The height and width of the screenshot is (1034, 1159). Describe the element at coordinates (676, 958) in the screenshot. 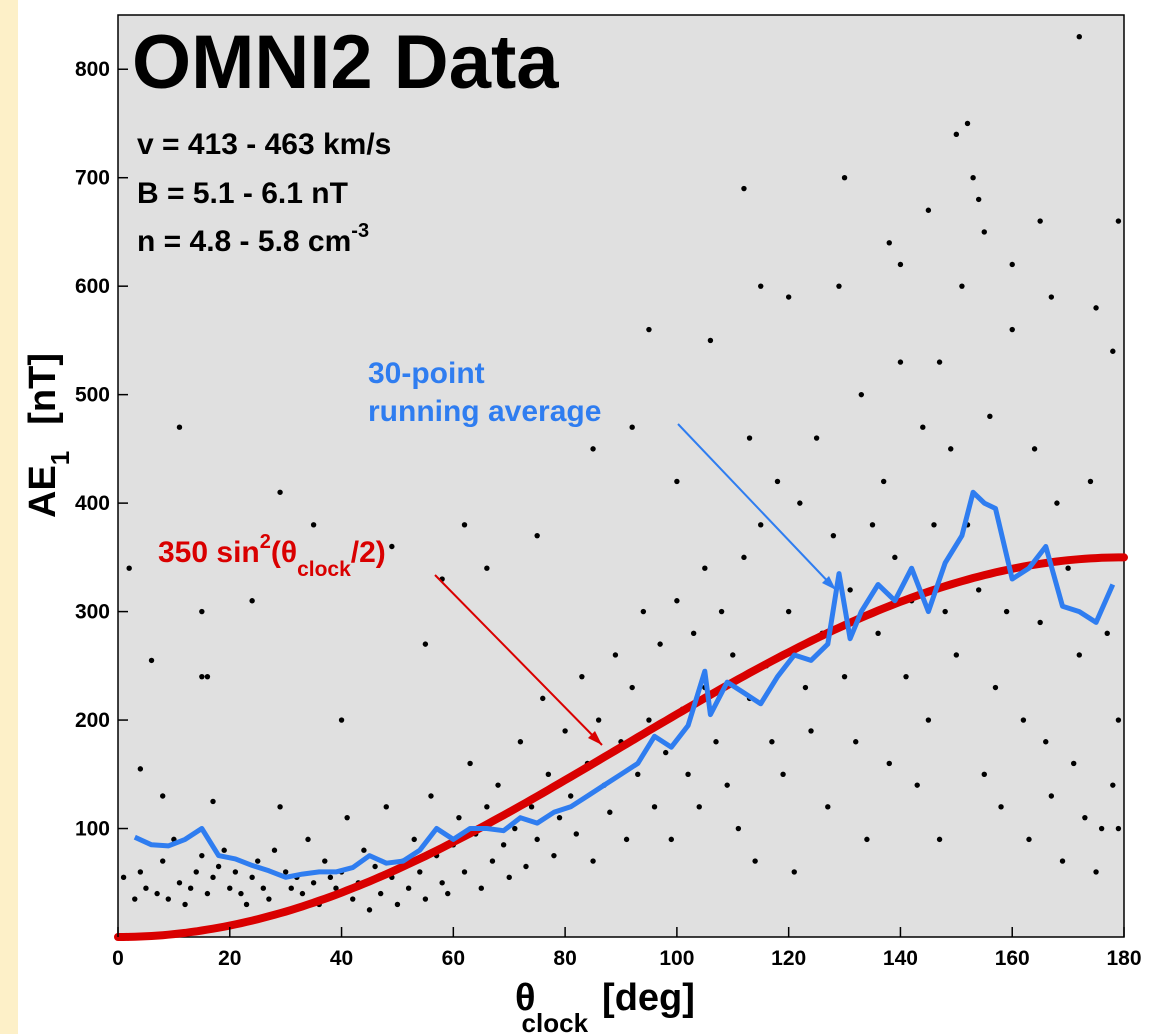

I see `x-tick-label: 100` at that location.